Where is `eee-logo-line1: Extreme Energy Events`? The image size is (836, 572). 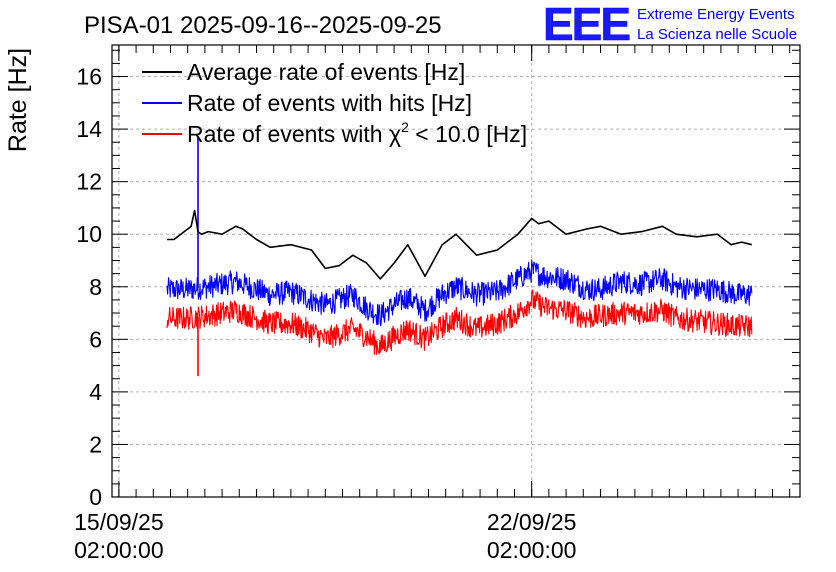 eee-logo-line1: Extreme Energy Events is located at coordinates (716, 14).